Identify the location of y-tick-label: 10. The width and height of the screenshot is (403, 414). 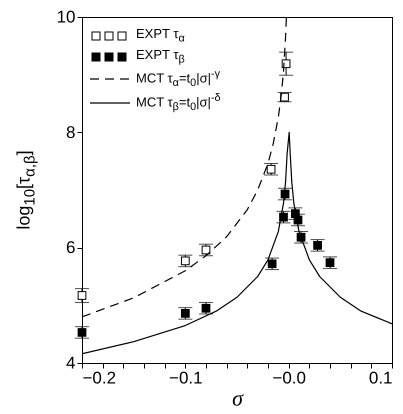
(66, 17).